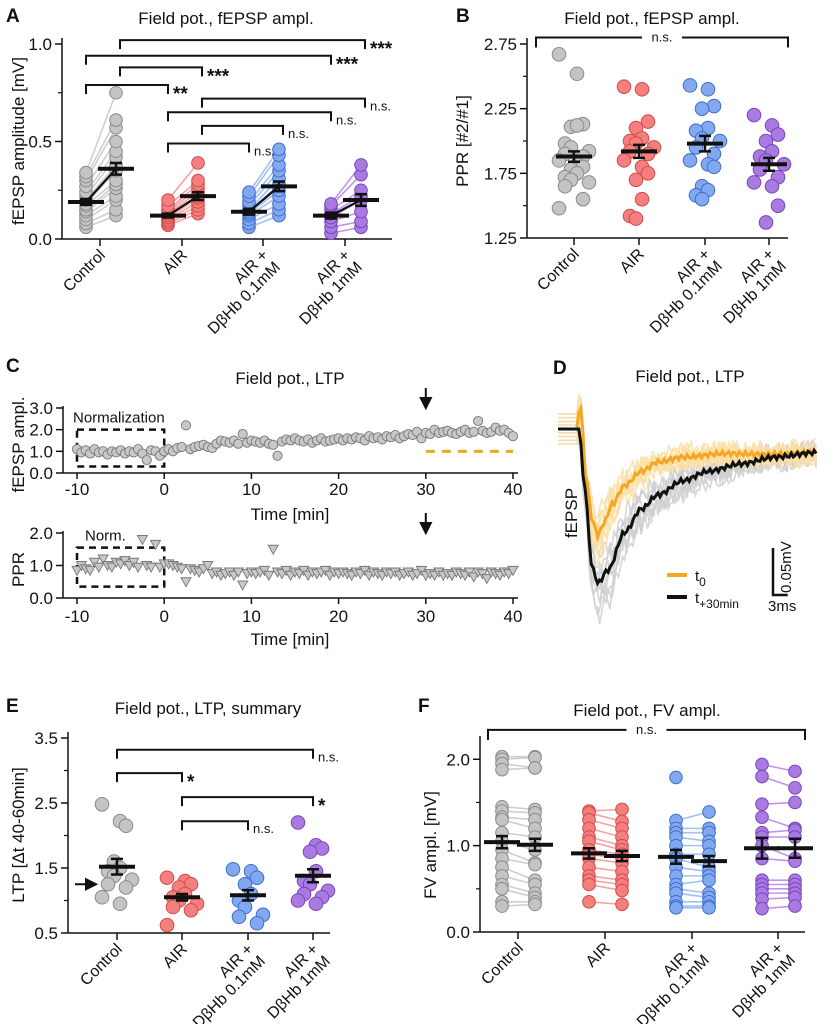 Image resolution: width=837 pixels, height=1024 pixels. Describe the element at coordinates (500, 173) in the screenshot. I see `y-tick-label: 1.75` at that location.